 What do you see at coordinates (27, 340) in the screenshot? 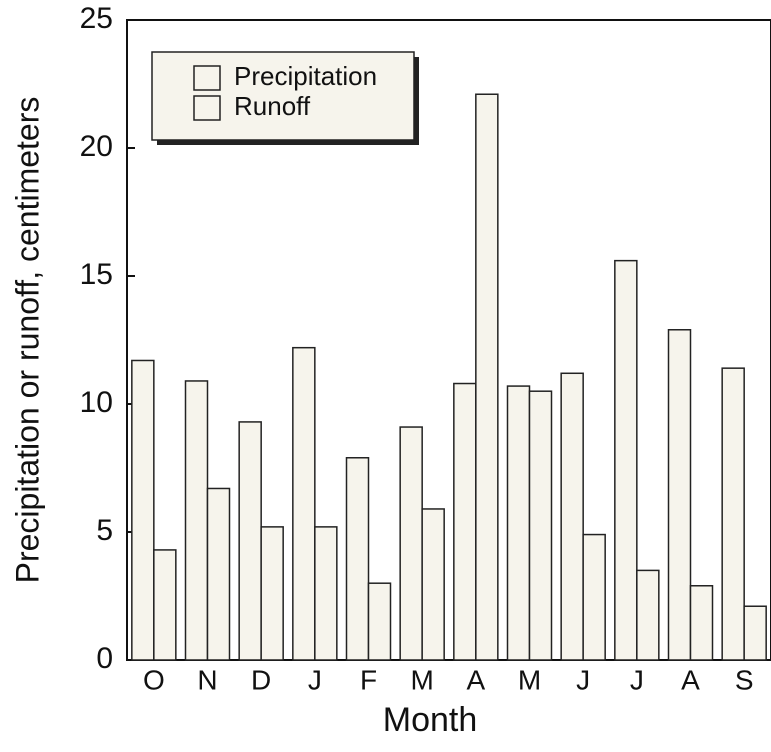
I see `y-axis-label: Precipitation or runoff, centimeters` at bounding box center [27, 340].